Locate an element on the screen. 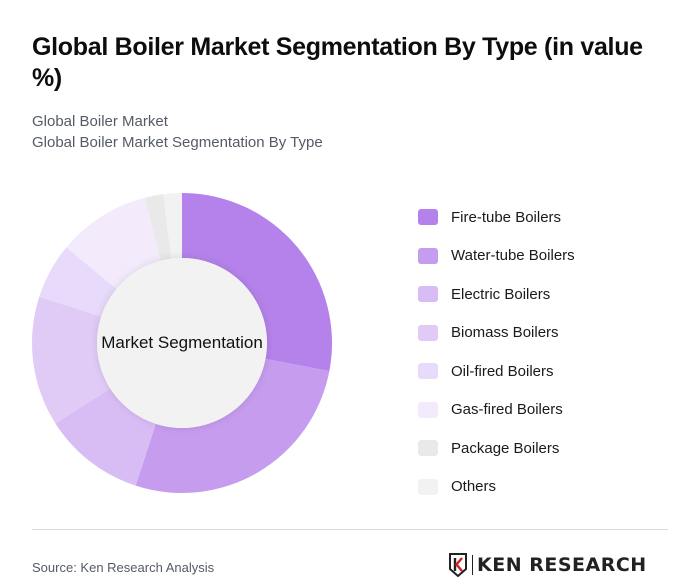  legend-label: Water-tube Boilers is located at coordinates (513, 256).